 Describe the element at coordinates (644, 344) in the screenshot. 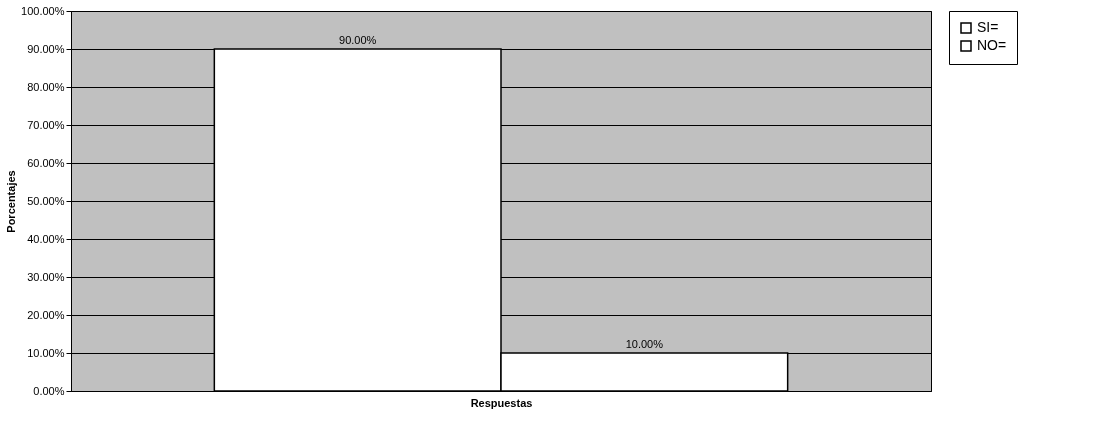

I see `data-label: 10.00%` at that location.